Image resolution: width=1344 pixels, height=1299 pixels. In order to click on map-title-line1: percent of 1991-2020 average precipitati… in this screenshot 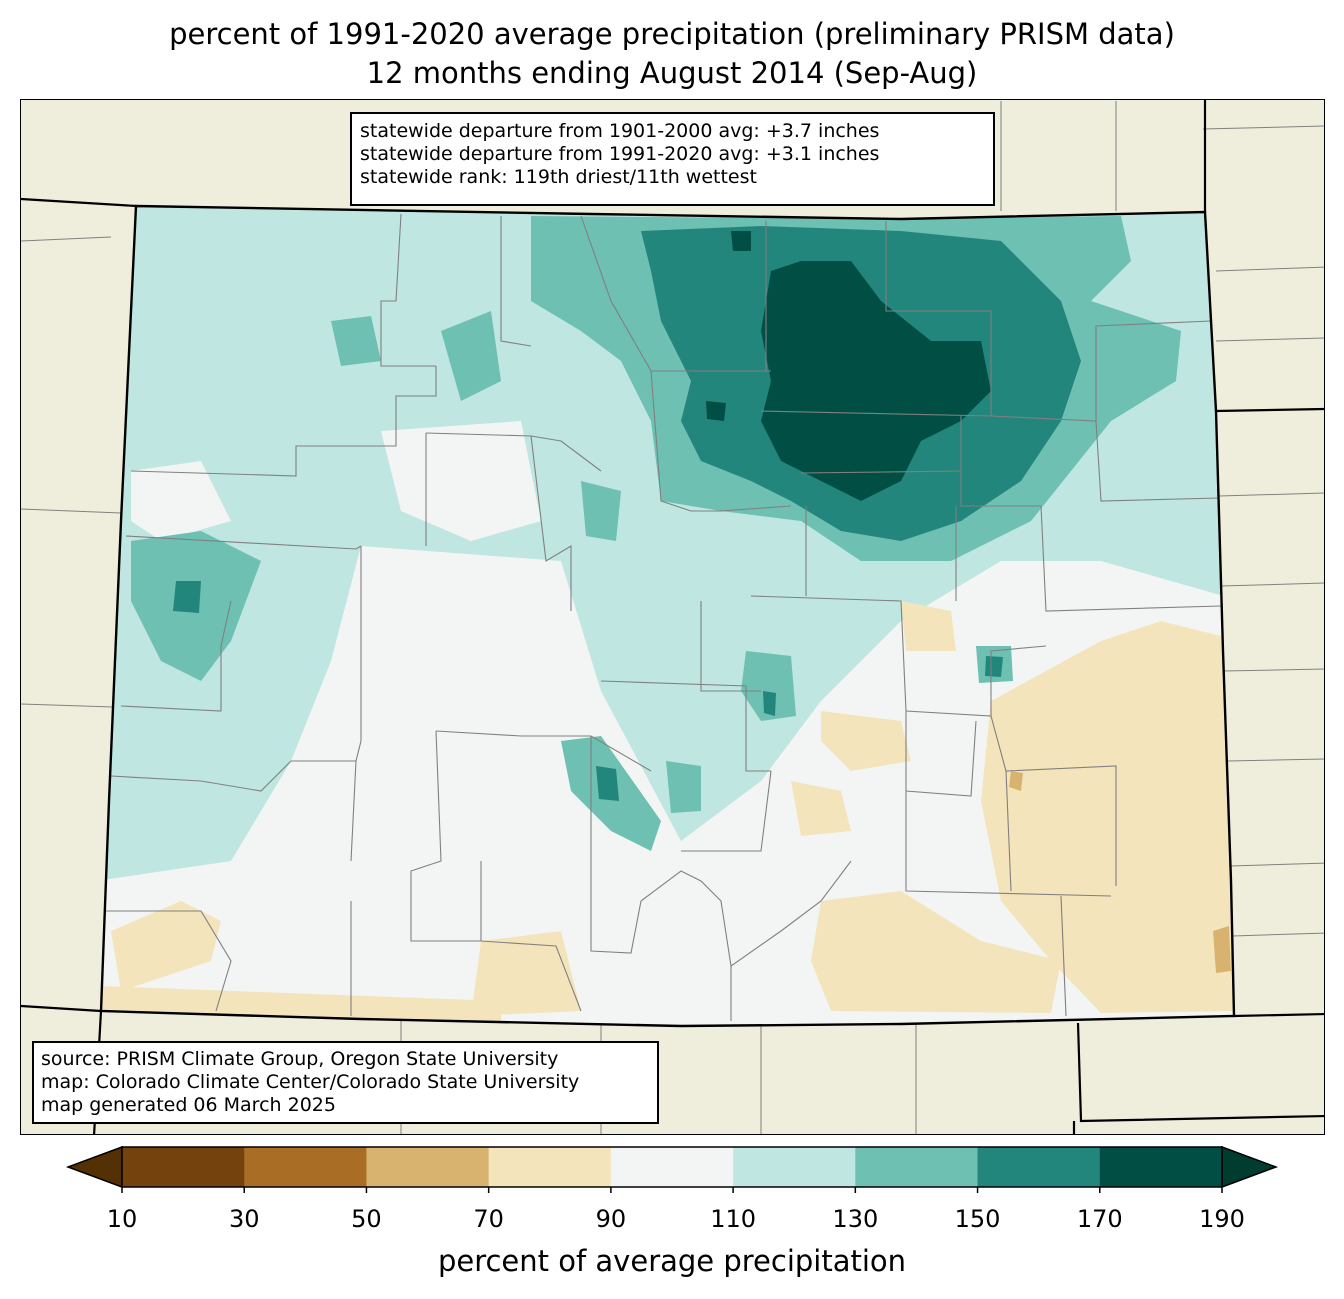, I will do `click(672, 34)`.